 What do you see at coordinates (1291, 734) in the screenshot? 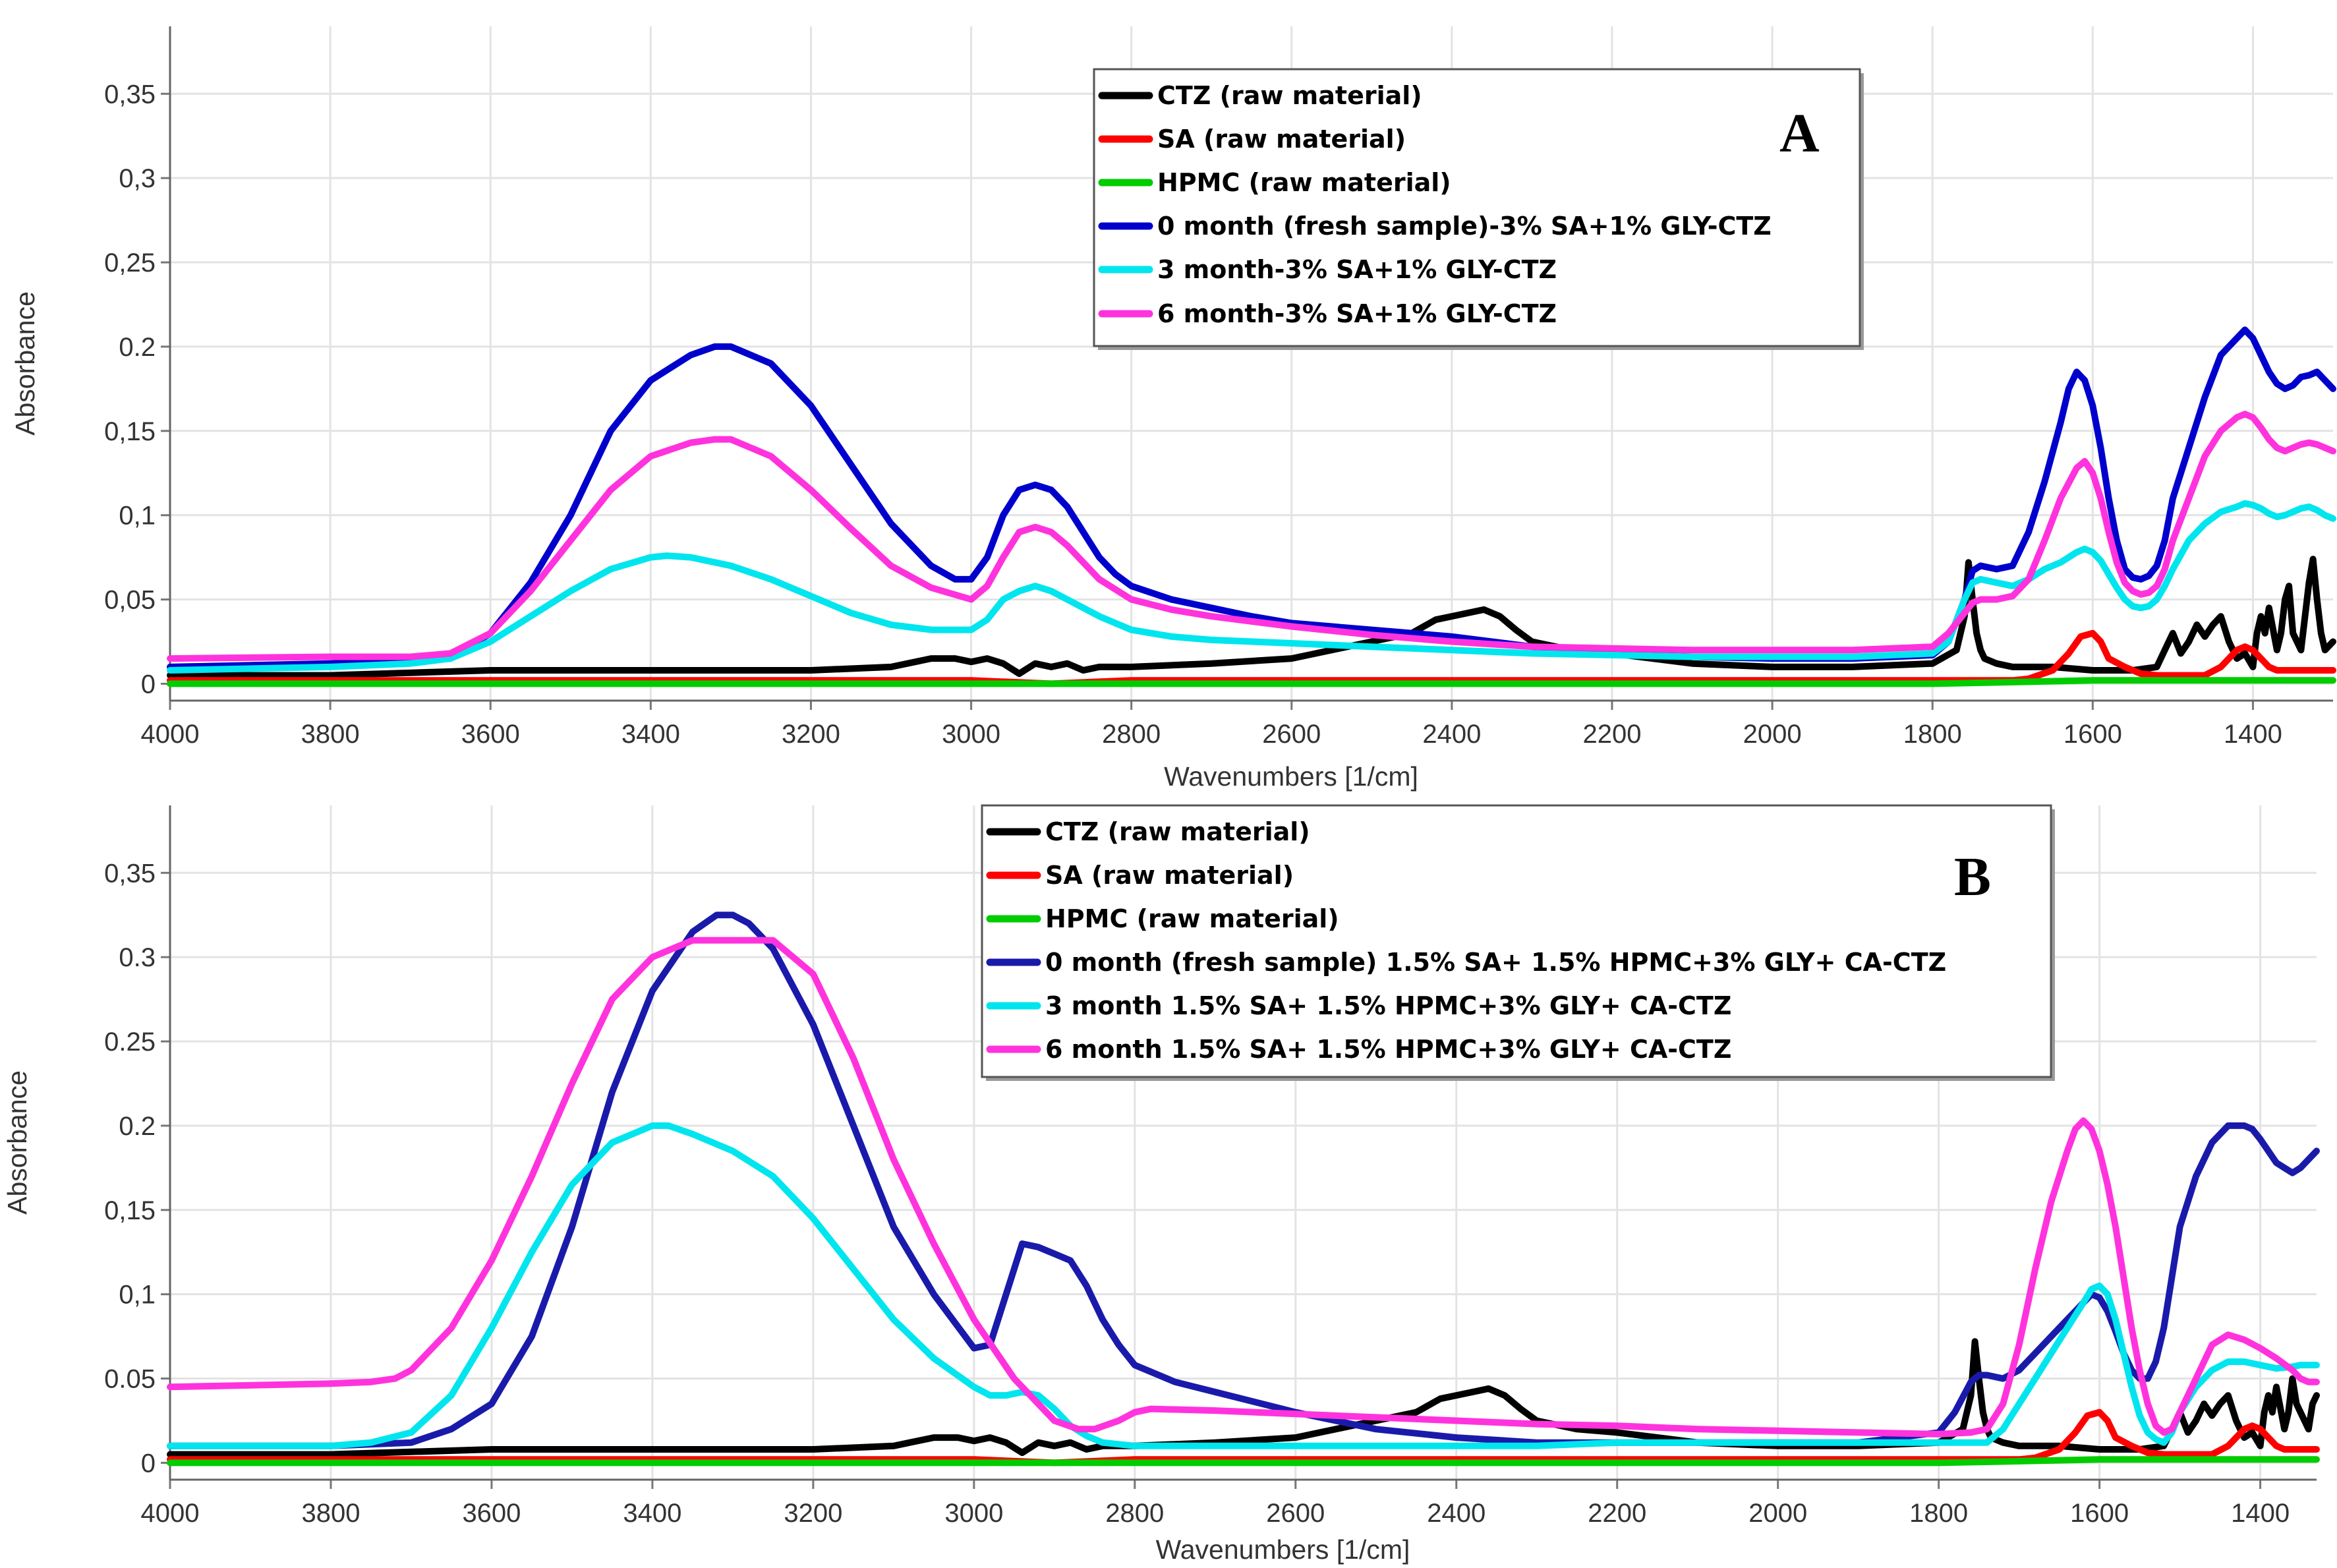
I see `panel-a-x-tick-label: 2600` at bounding box center [1291, 734].